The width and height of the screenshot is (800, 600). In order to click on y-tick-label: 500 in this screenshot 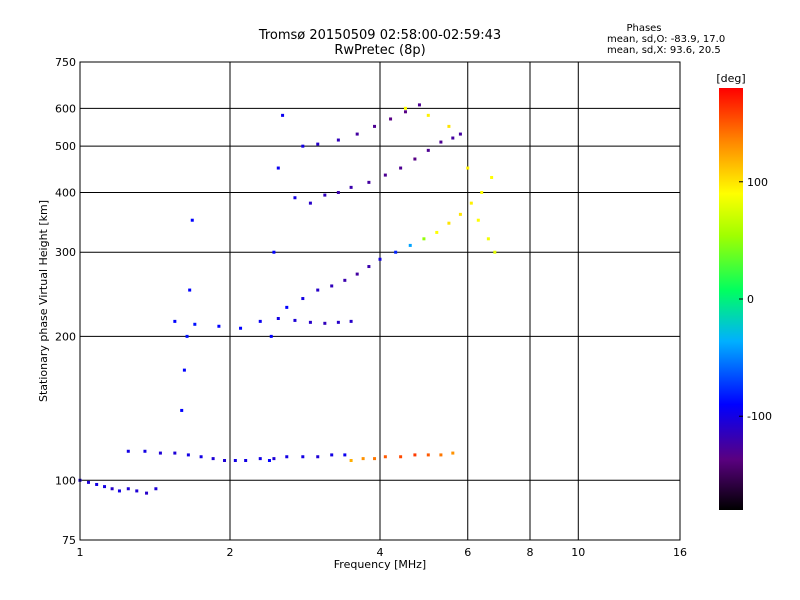, I will do `click(65, 146)`.